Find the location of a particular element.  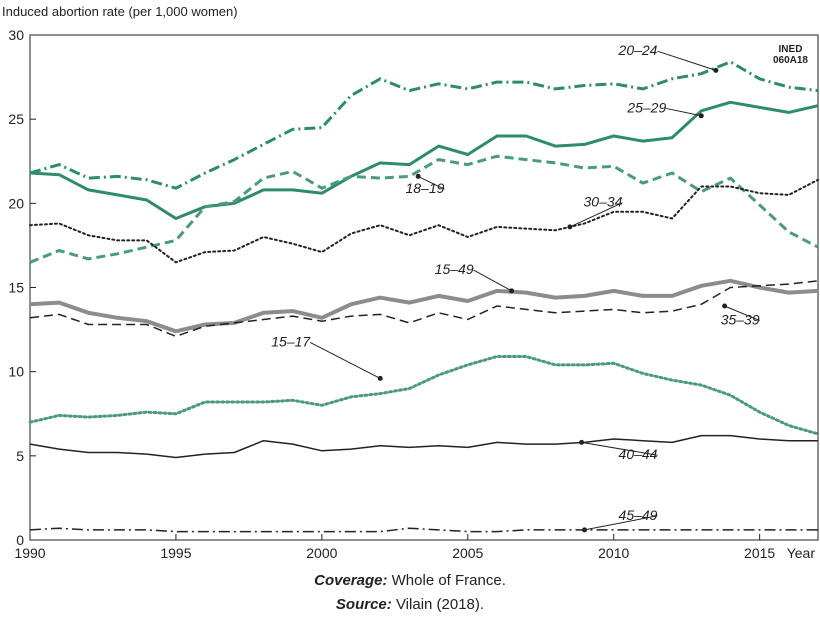

y-tick-label: 10 is located at coordinates (16, 372).